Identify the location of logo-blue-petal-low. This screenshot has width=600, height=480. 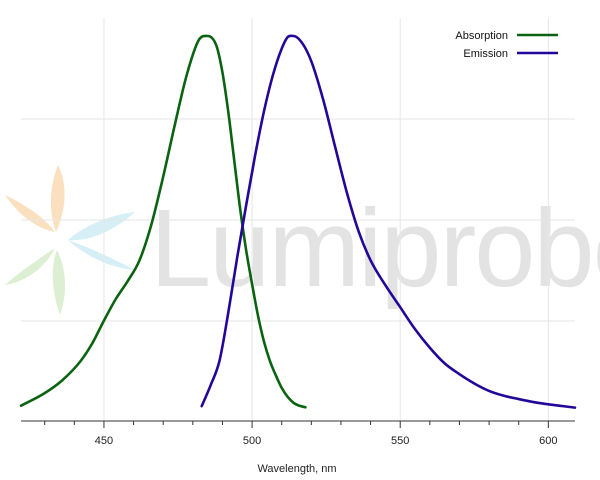
(101, 255).